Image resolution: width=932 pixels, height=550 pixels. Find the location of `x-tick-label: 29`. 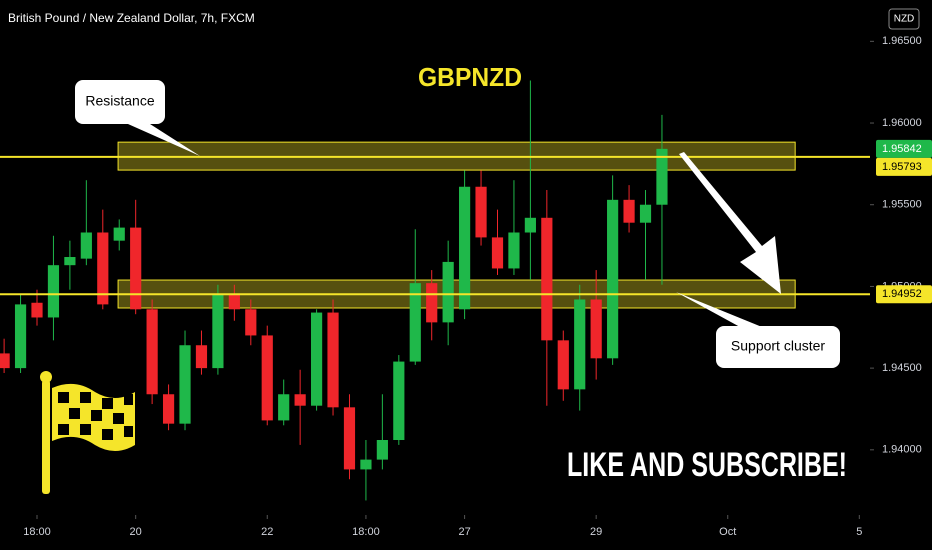

x-tick-label: 29 is located at coordinates (596, 532).